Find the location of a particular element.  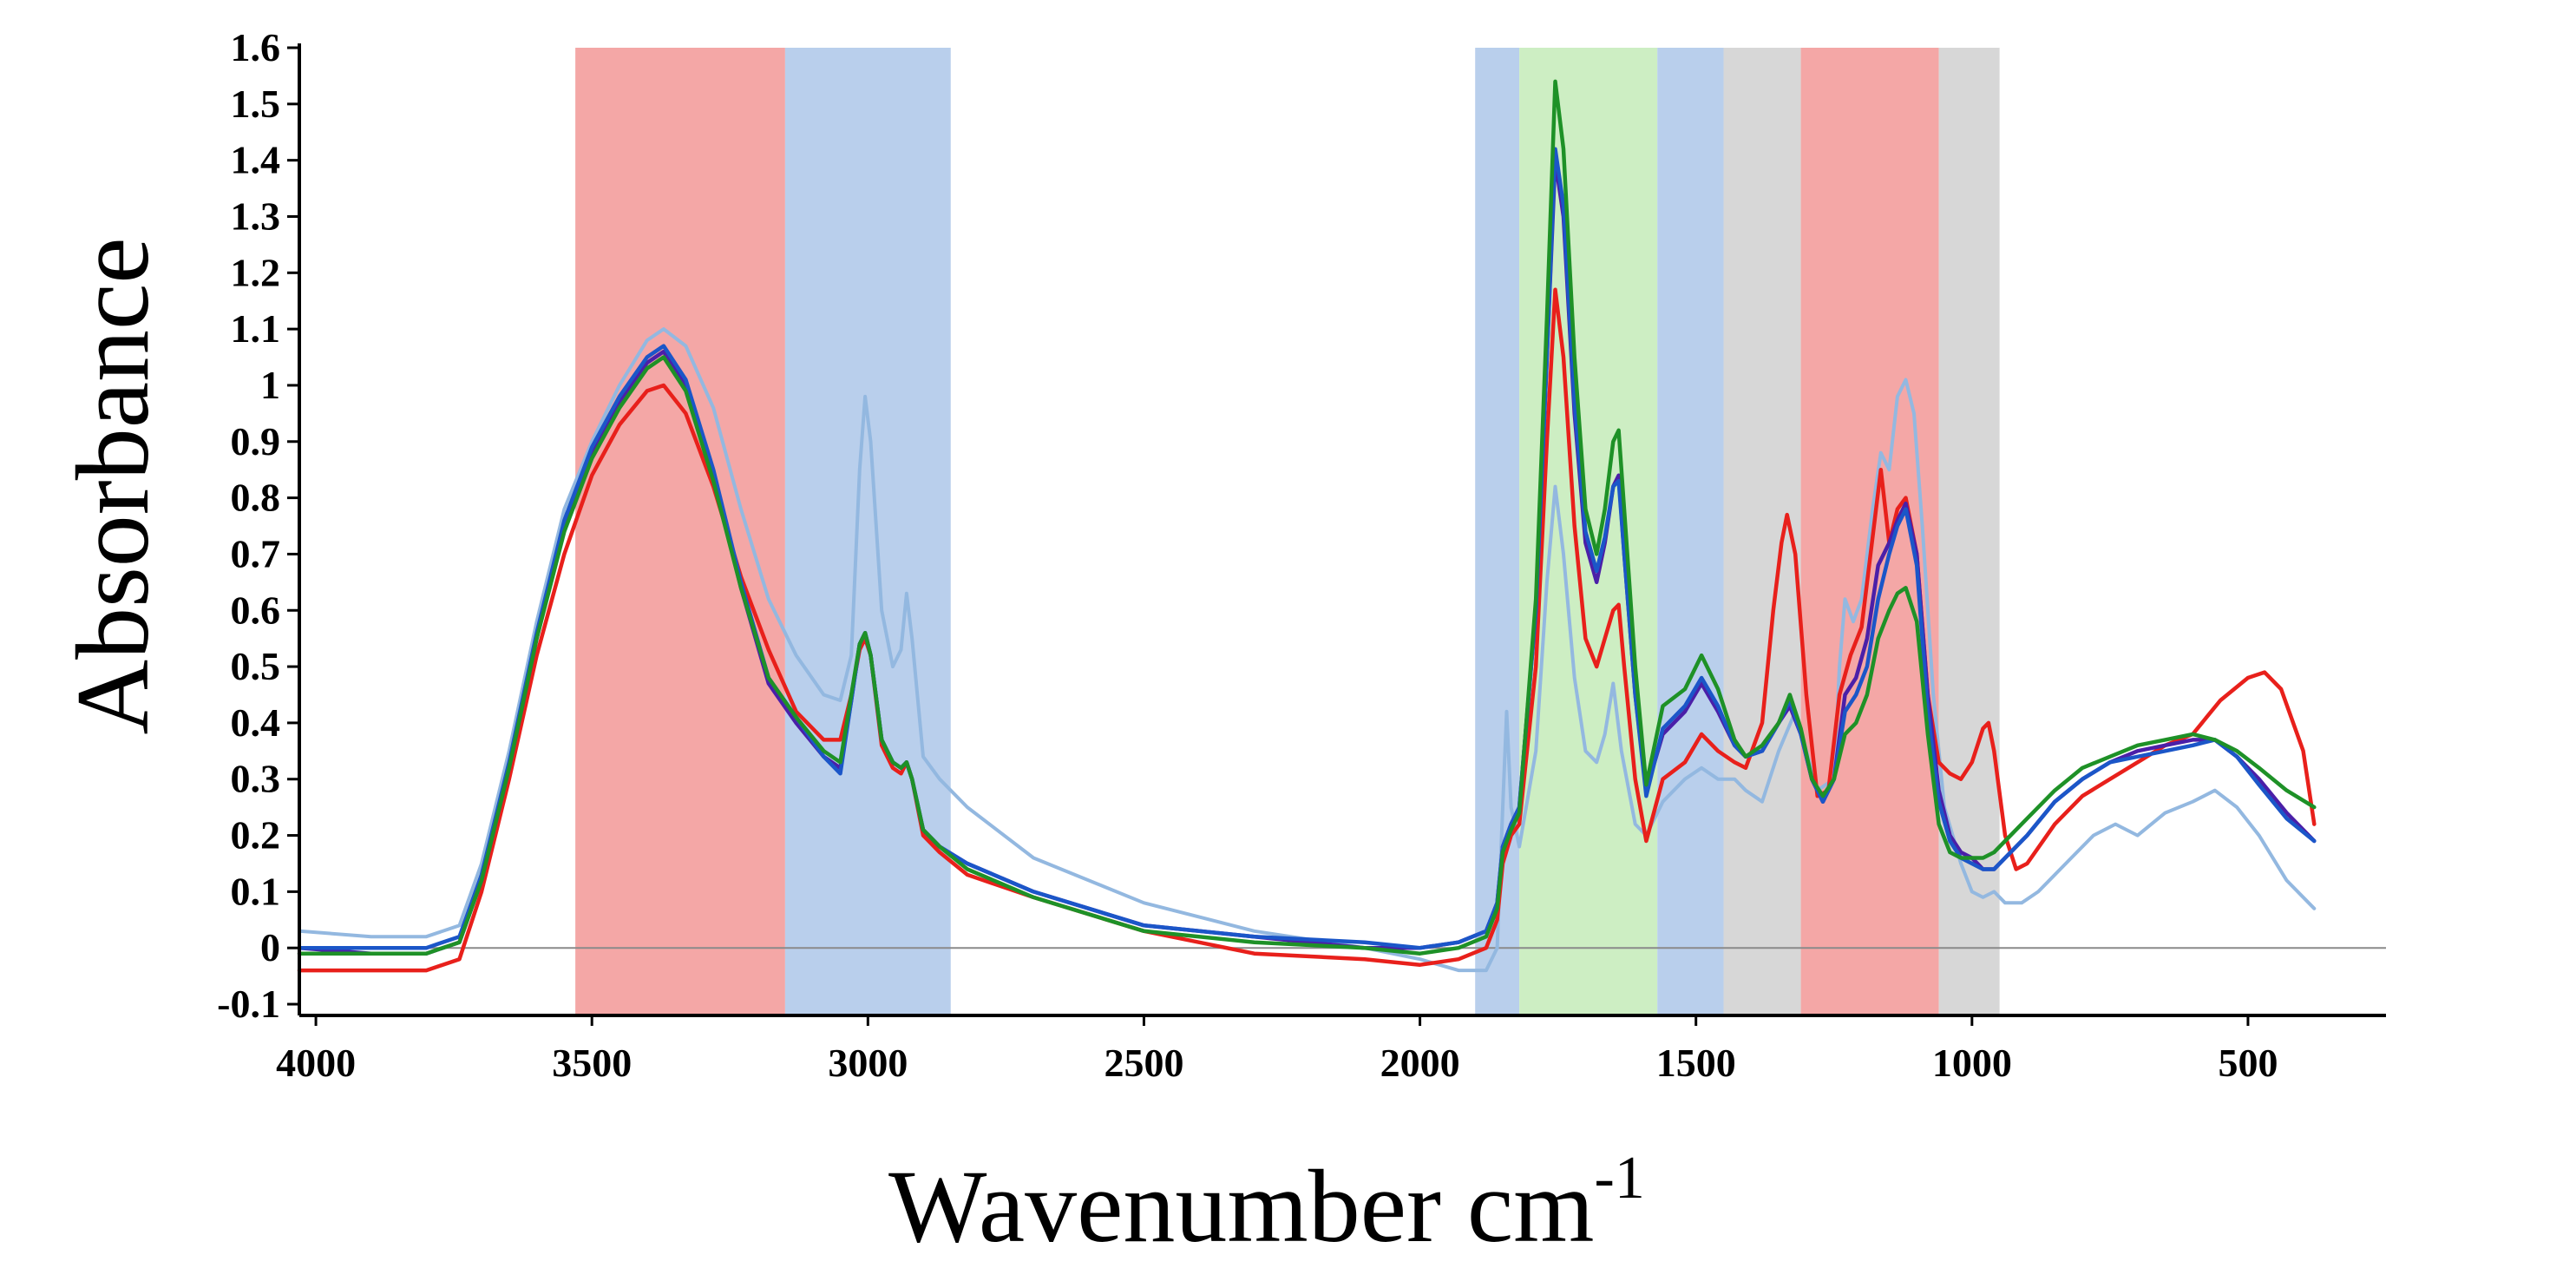

y-tick-label-11: 0.5 is located at coordinates (256, 666).